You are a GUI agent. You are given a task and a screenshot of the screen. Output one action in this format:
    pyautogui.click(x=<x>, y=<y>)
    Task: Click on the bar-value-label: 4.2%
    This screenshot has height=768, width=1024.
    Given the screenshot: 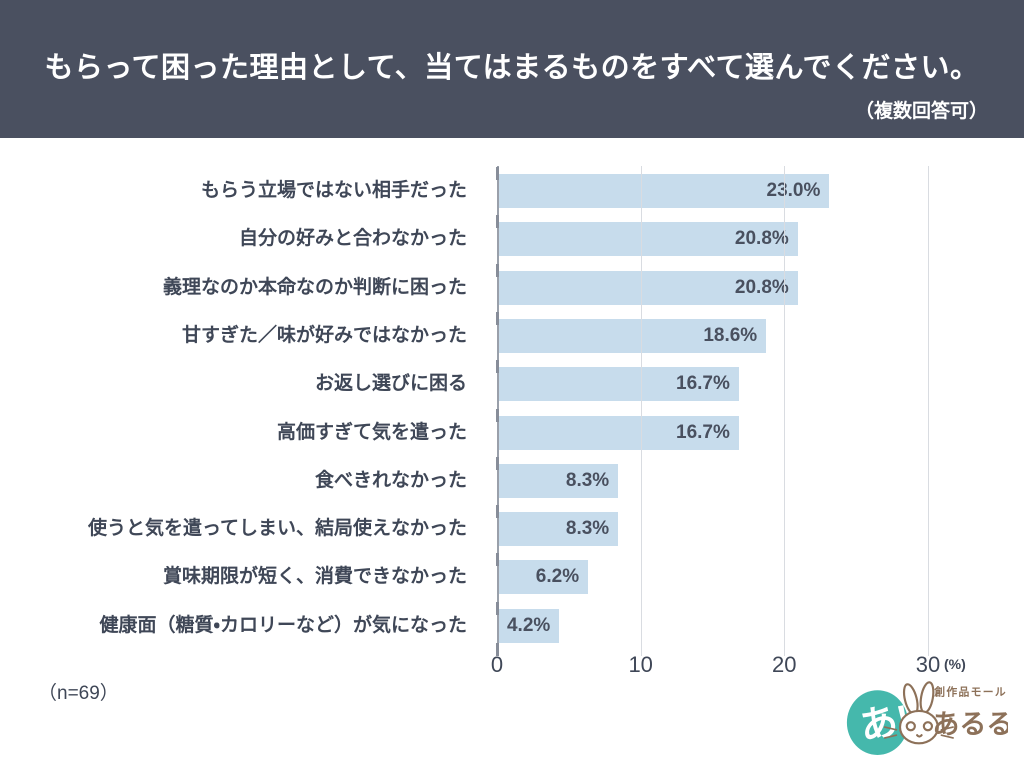 What is the action you would take?
    pyautogui.click(x=528, y=625)
    